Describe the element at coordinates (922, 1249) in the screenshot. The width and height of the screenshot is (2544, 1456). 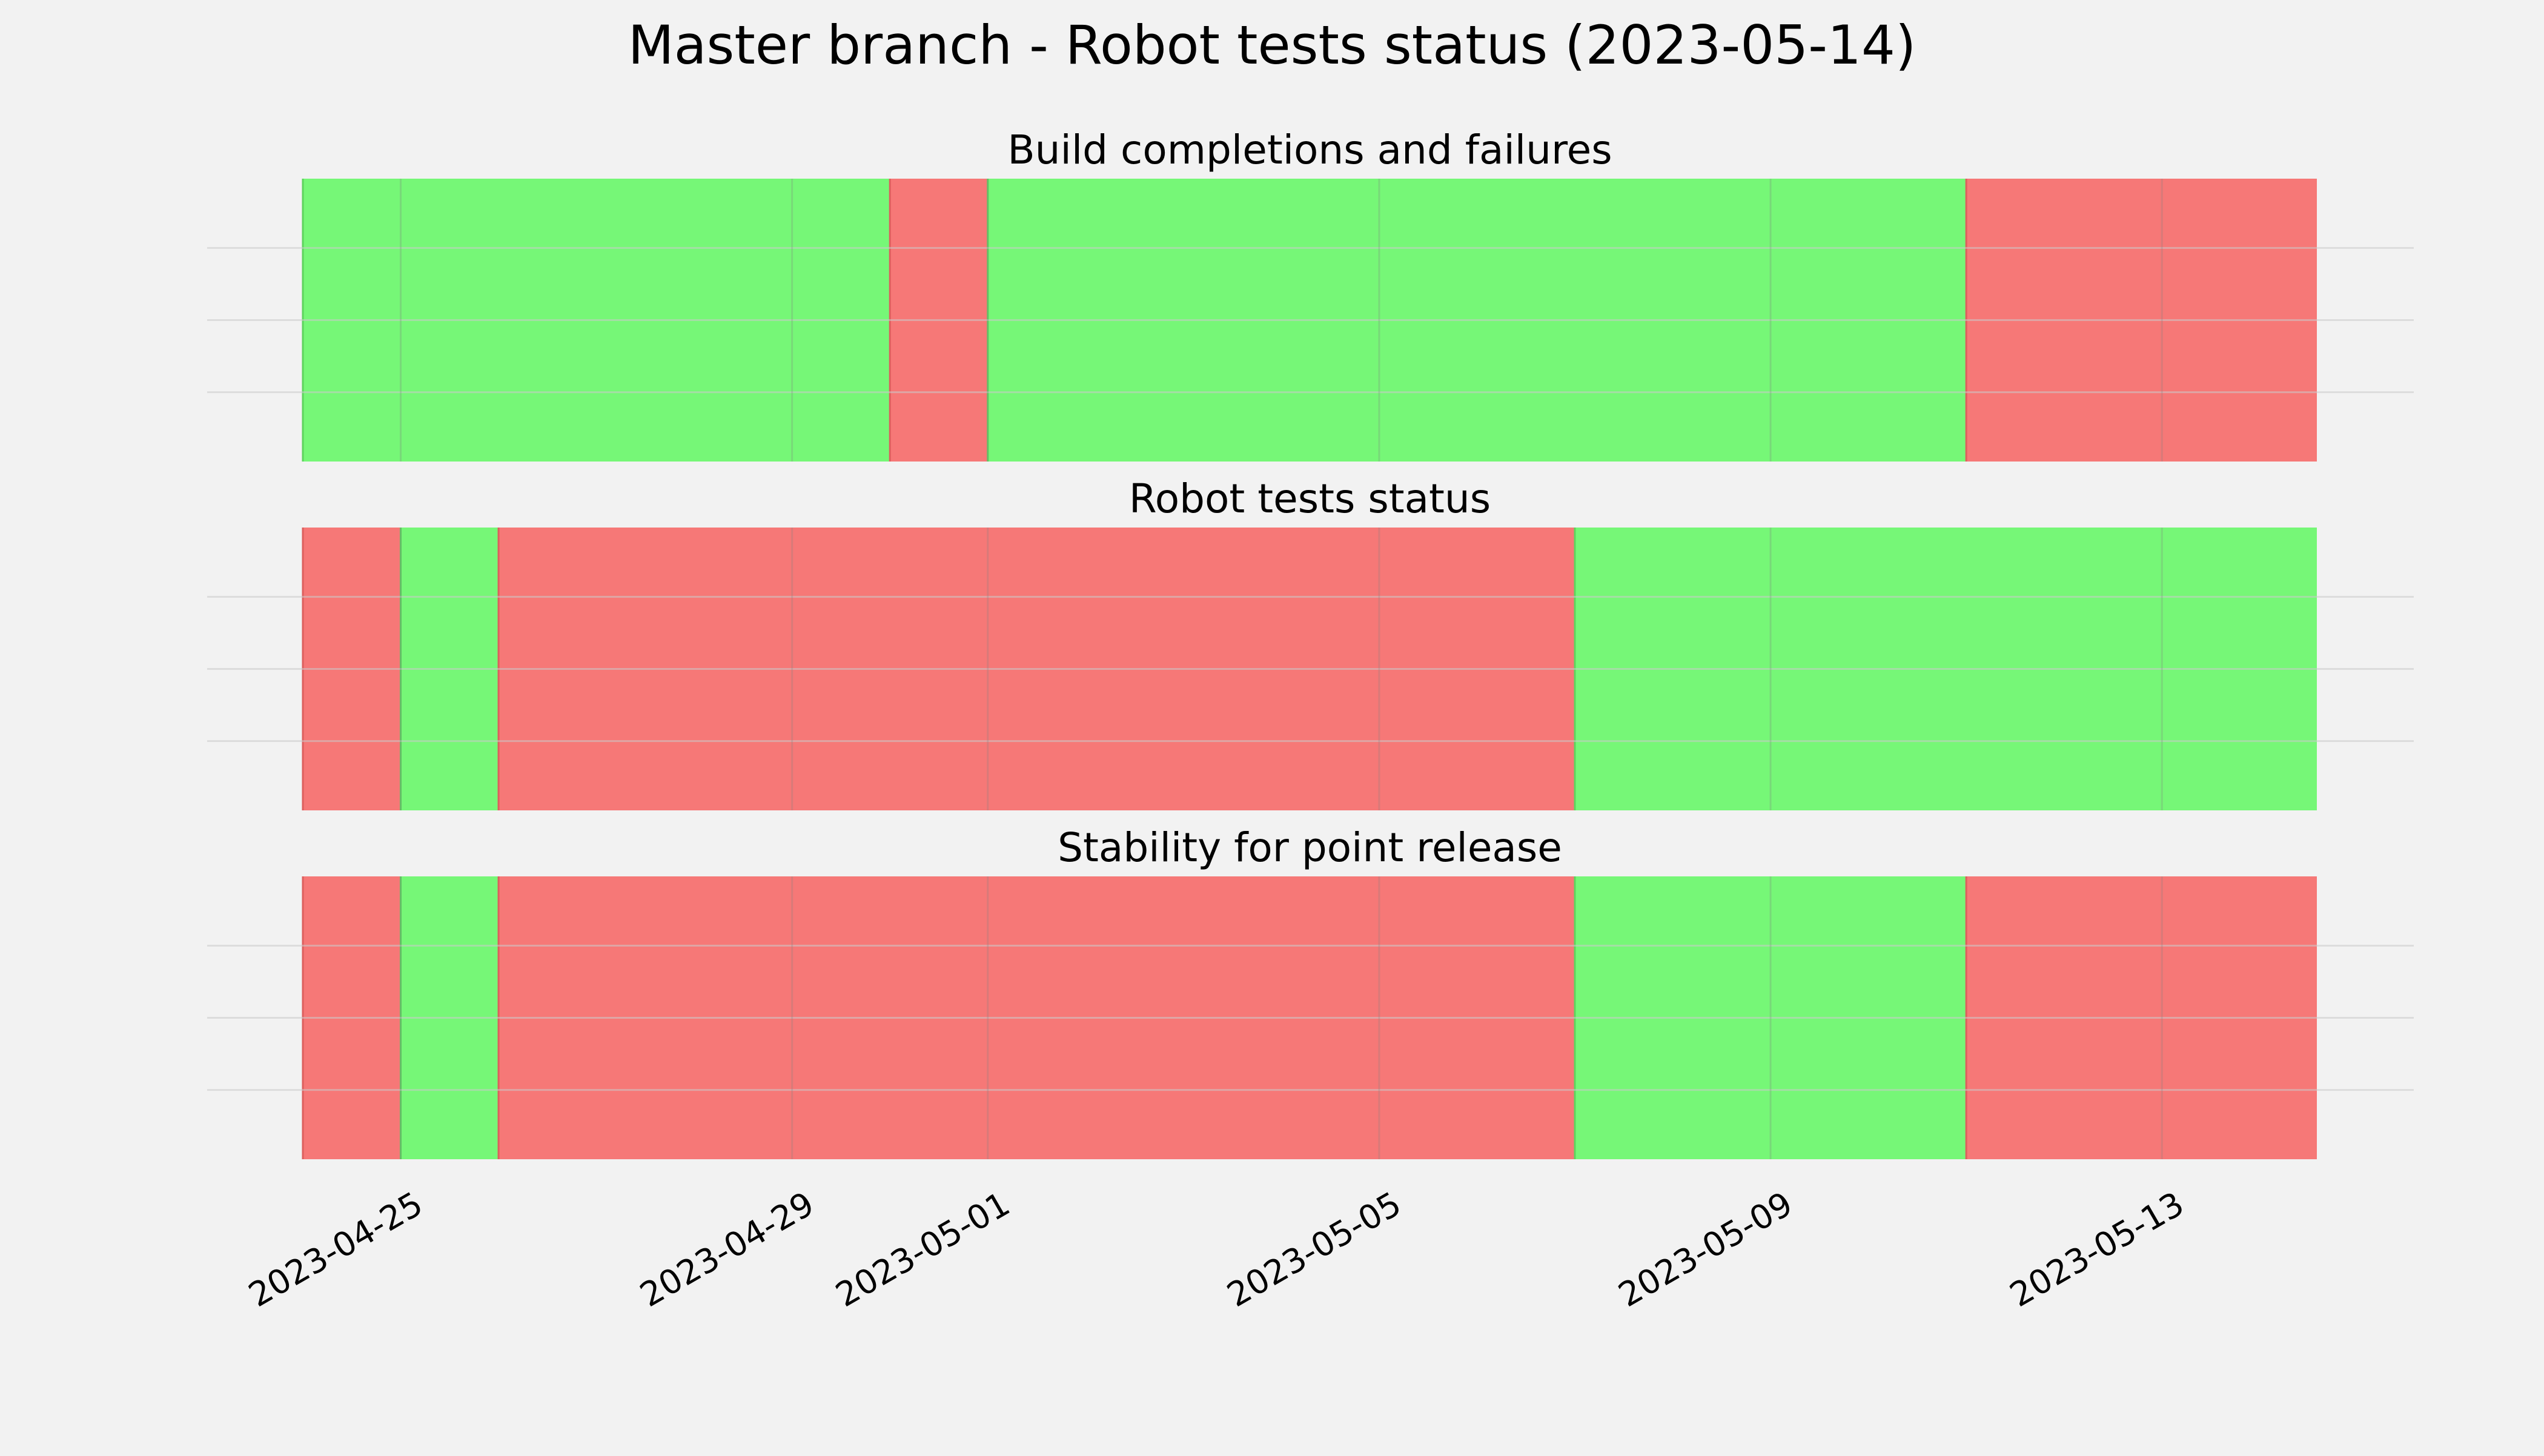
I see `x-tick-label: 2023-05-01` at that location.